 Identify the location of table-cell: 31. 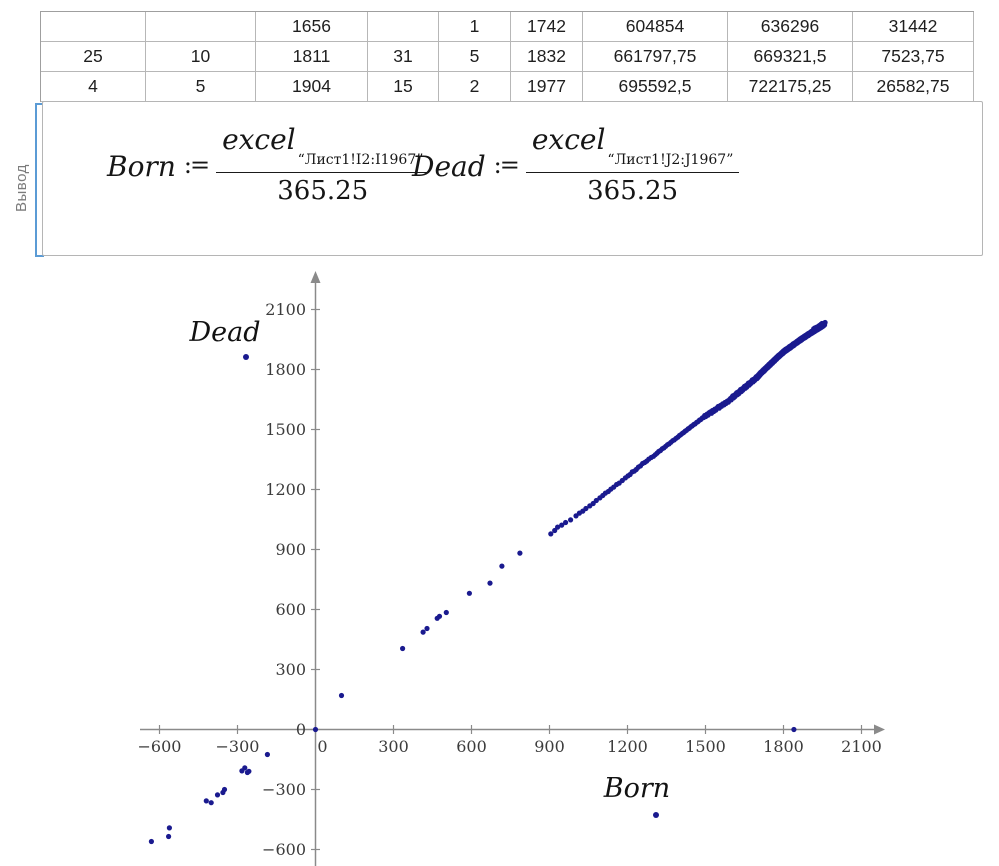
(403, 57).